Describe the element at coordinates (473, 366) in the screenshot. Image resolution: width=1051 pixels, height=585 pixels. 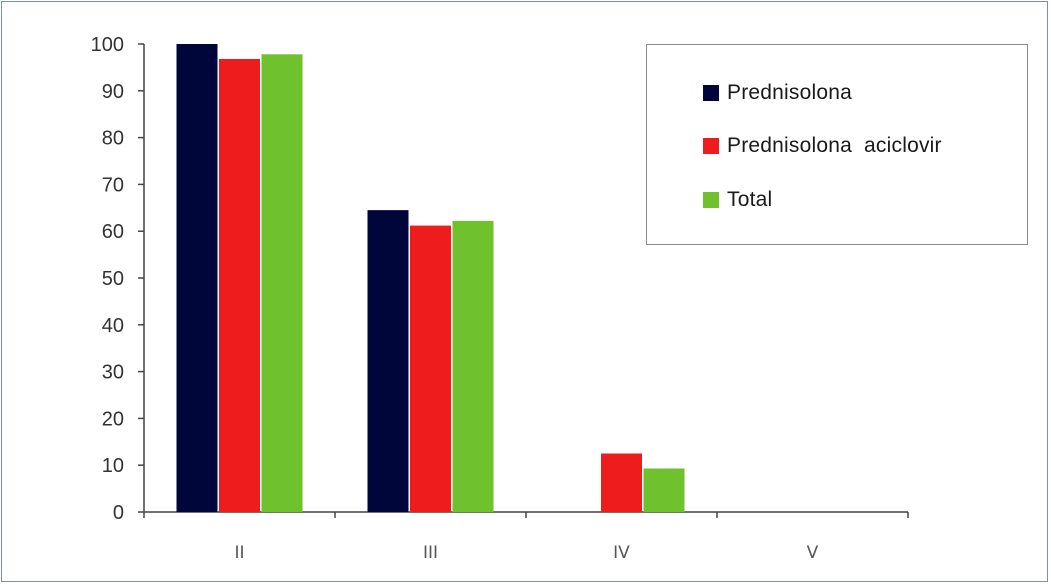
I see `bar-total-iii` at that location.